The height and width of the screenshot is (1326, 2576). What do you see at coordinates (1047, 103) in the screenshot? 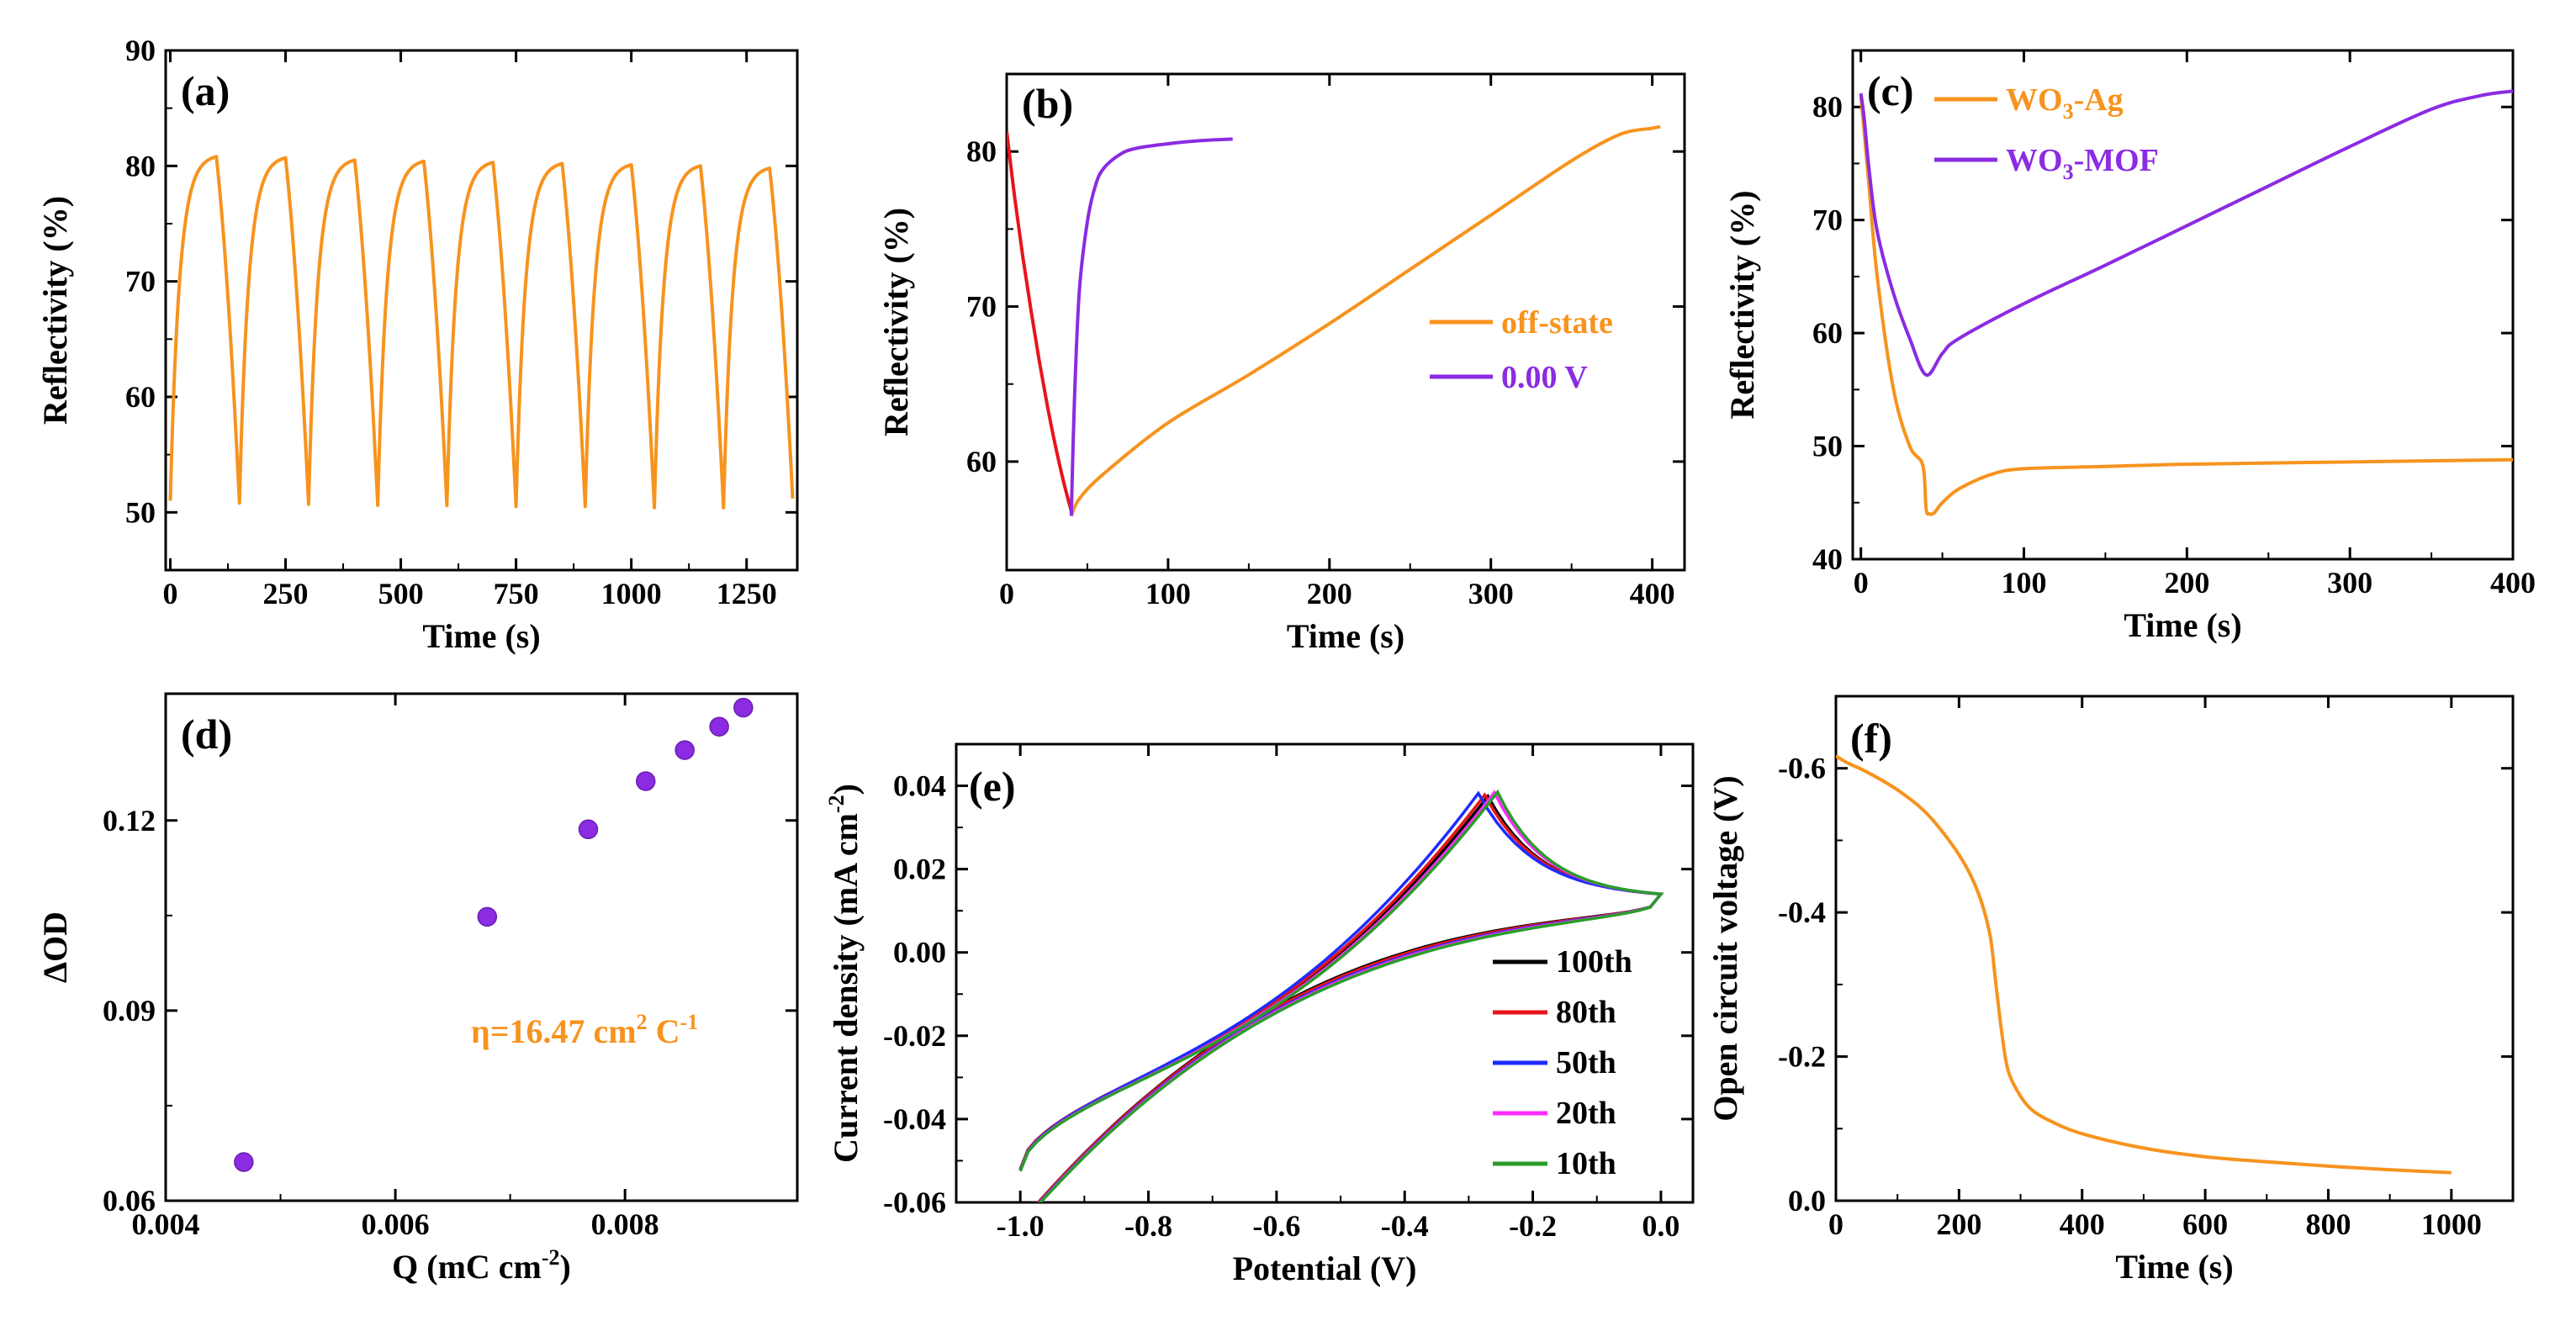
I see `panel-label: (b)` at bounding box center [1047, 103].